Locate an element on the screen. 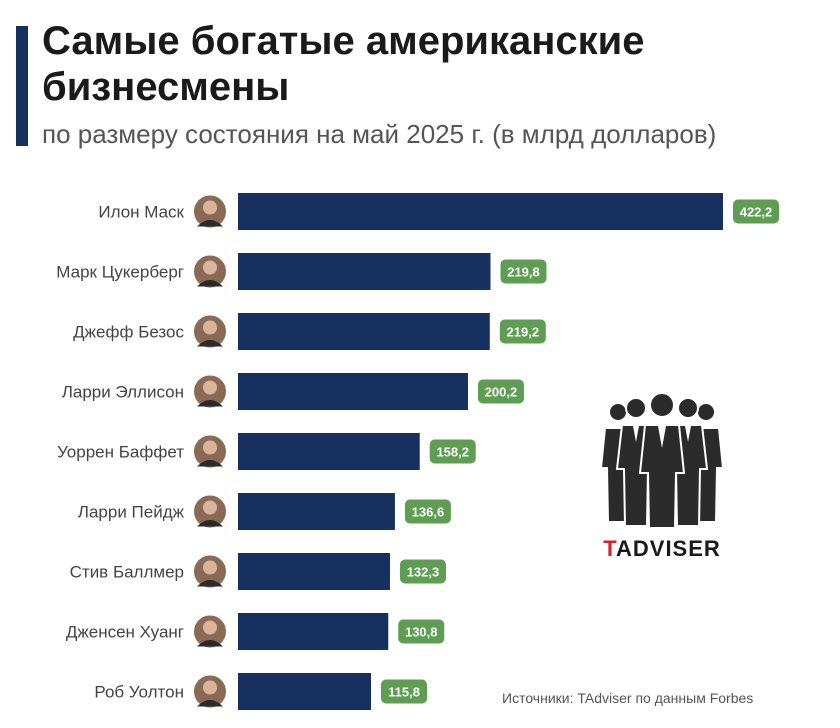  category-label: Ларри Эллисон is located at coordinates (123, 392).